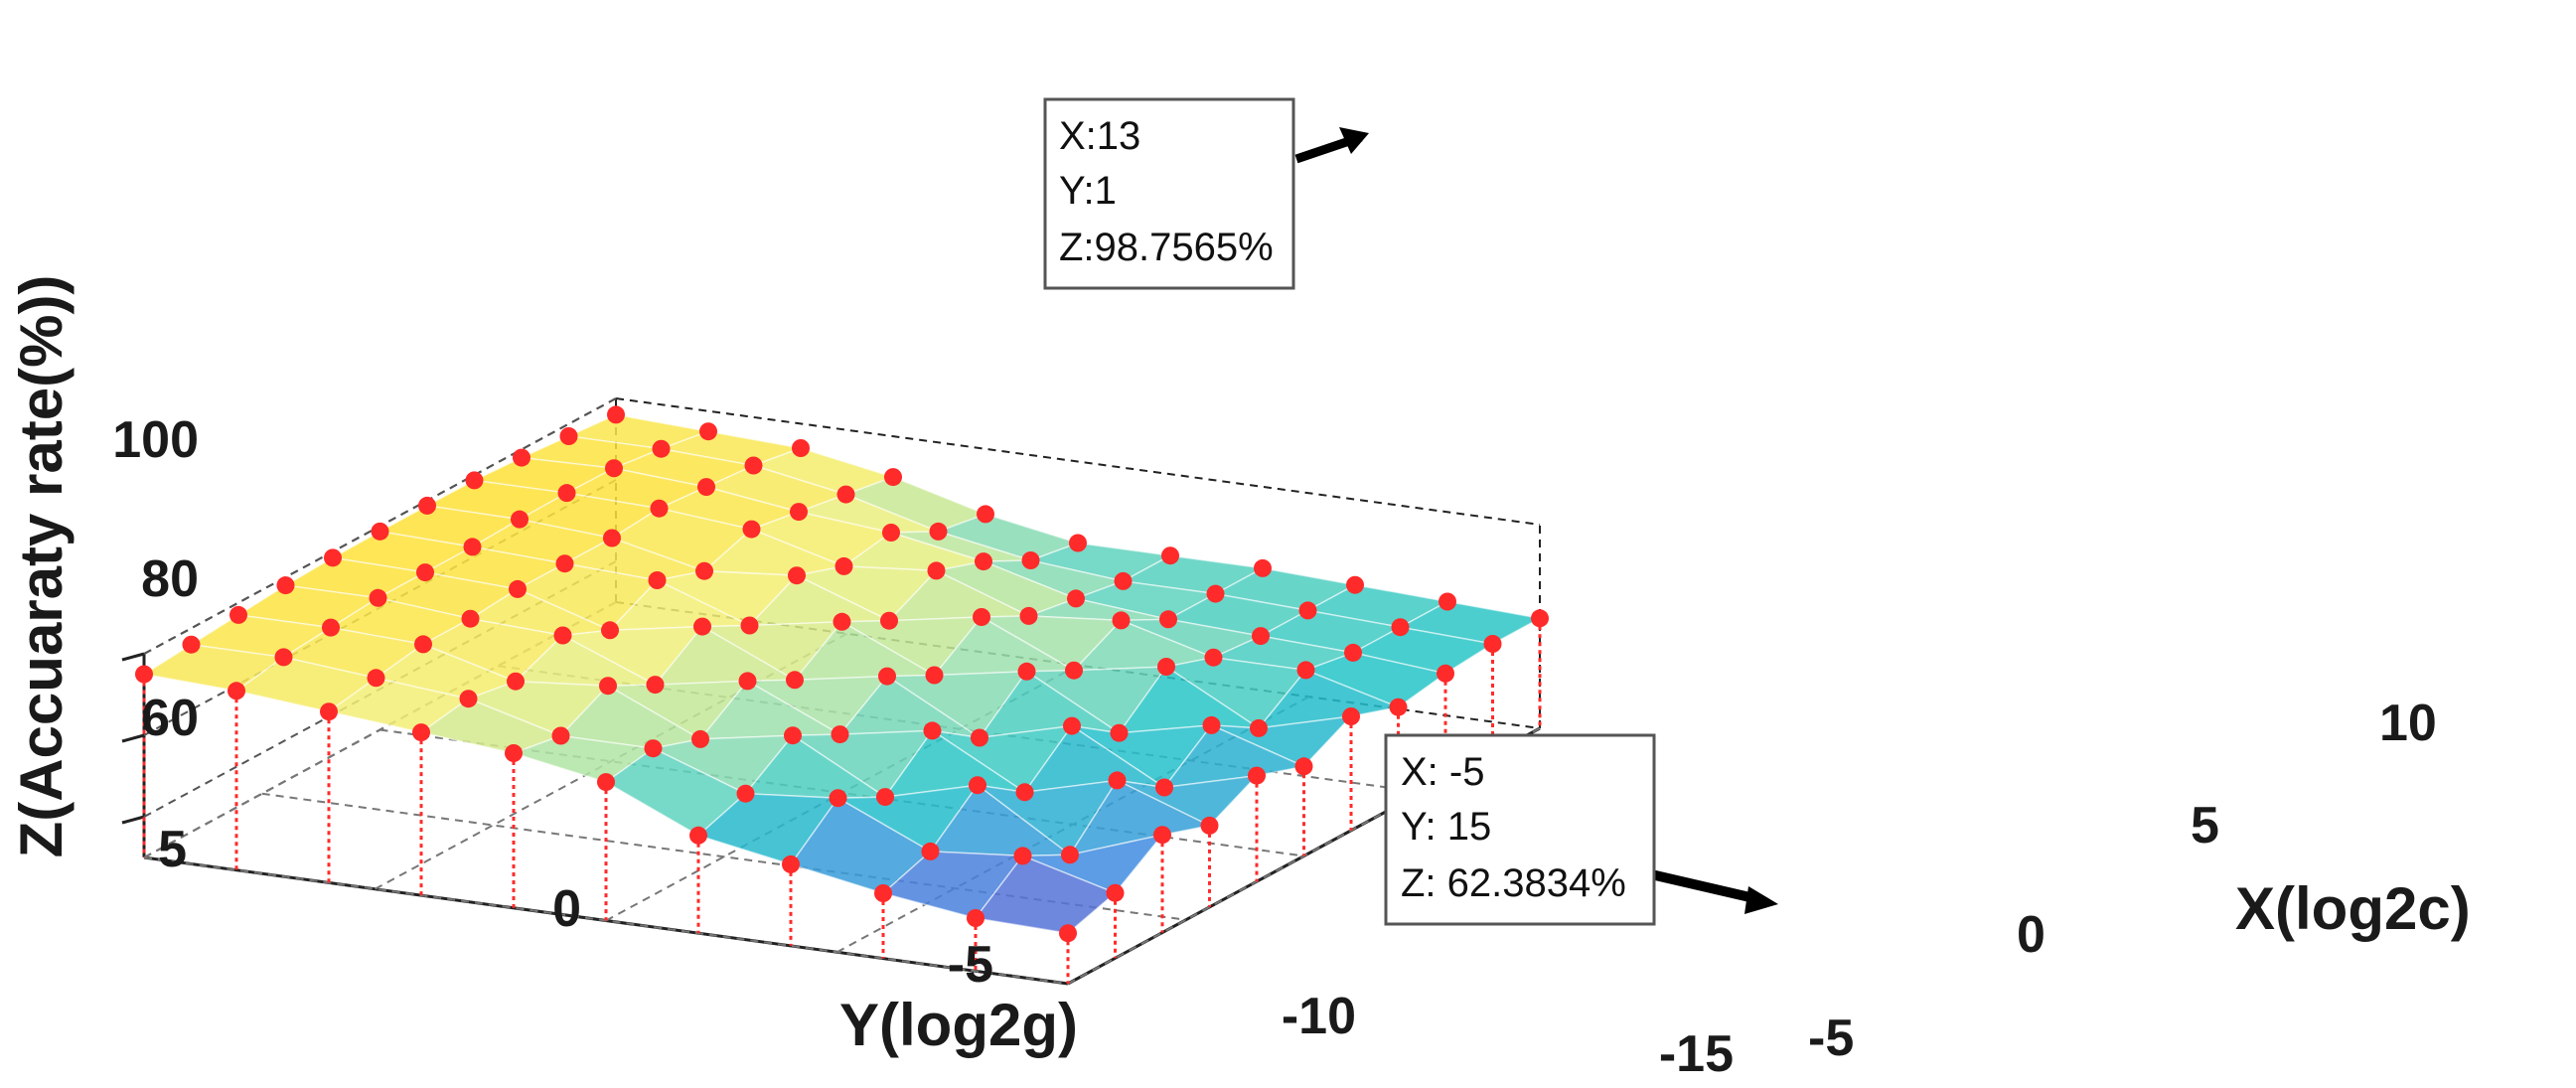  Describe the element at coordinates (1831, 1038) in the screenshot. I see `x-tick-label: -5` at that location.